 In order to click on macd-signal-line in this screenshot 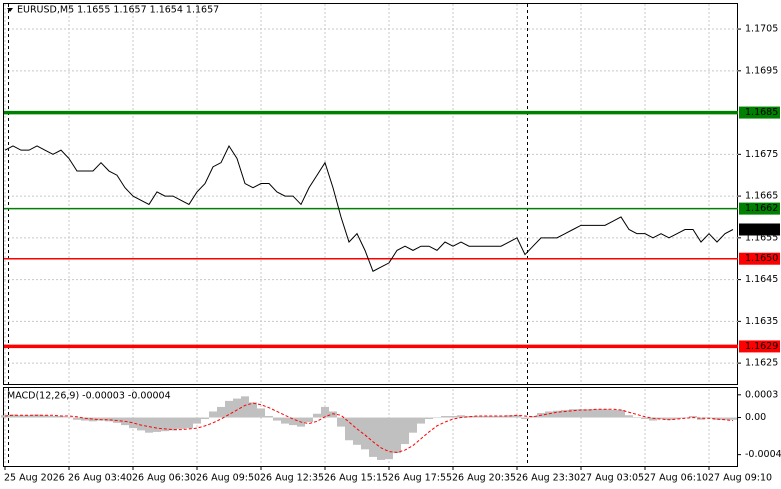, I will do `click(369, 427)`.